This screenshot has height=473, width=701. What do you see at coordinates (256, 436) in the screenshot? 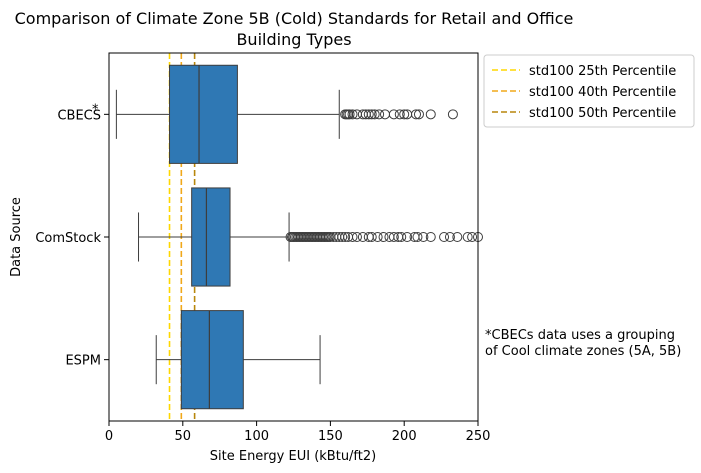
I see `x-tick-label: 100` at bounding box center [256, 436].